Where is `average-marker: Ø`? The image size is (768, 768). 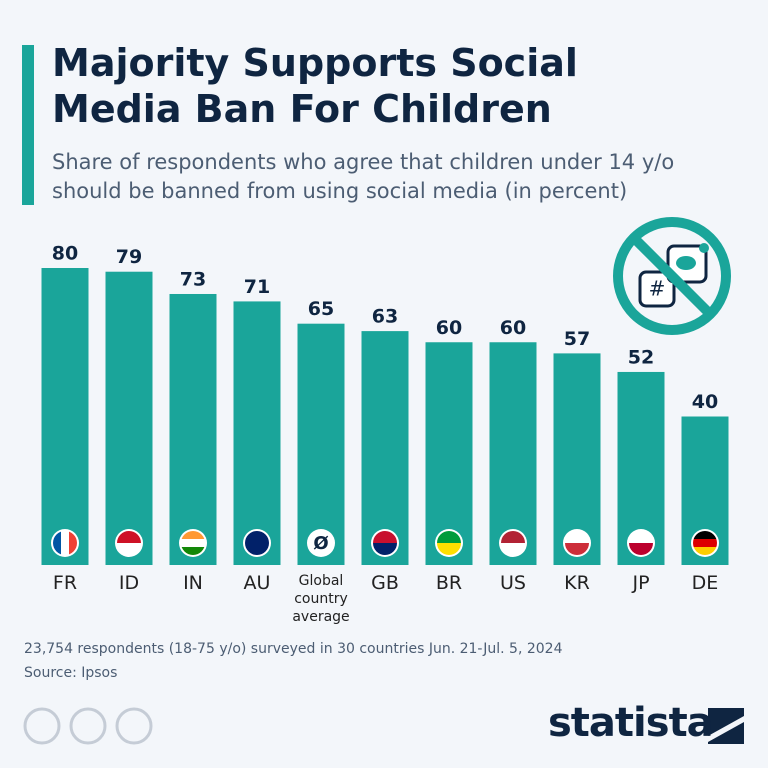
average-marker: Ø is located at coordinates (320, 543).